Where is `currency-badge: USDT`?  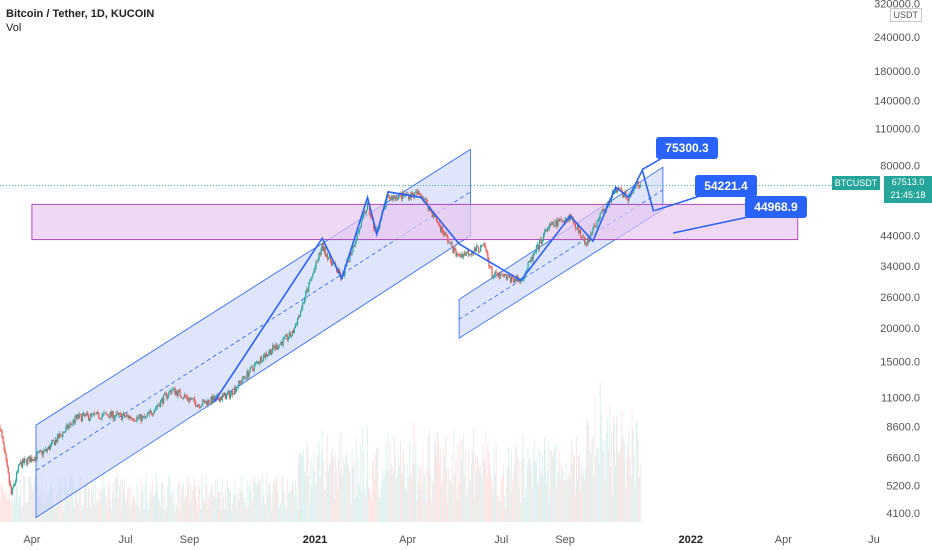 currency-badge: USDT is located at coordinates (905, 15).